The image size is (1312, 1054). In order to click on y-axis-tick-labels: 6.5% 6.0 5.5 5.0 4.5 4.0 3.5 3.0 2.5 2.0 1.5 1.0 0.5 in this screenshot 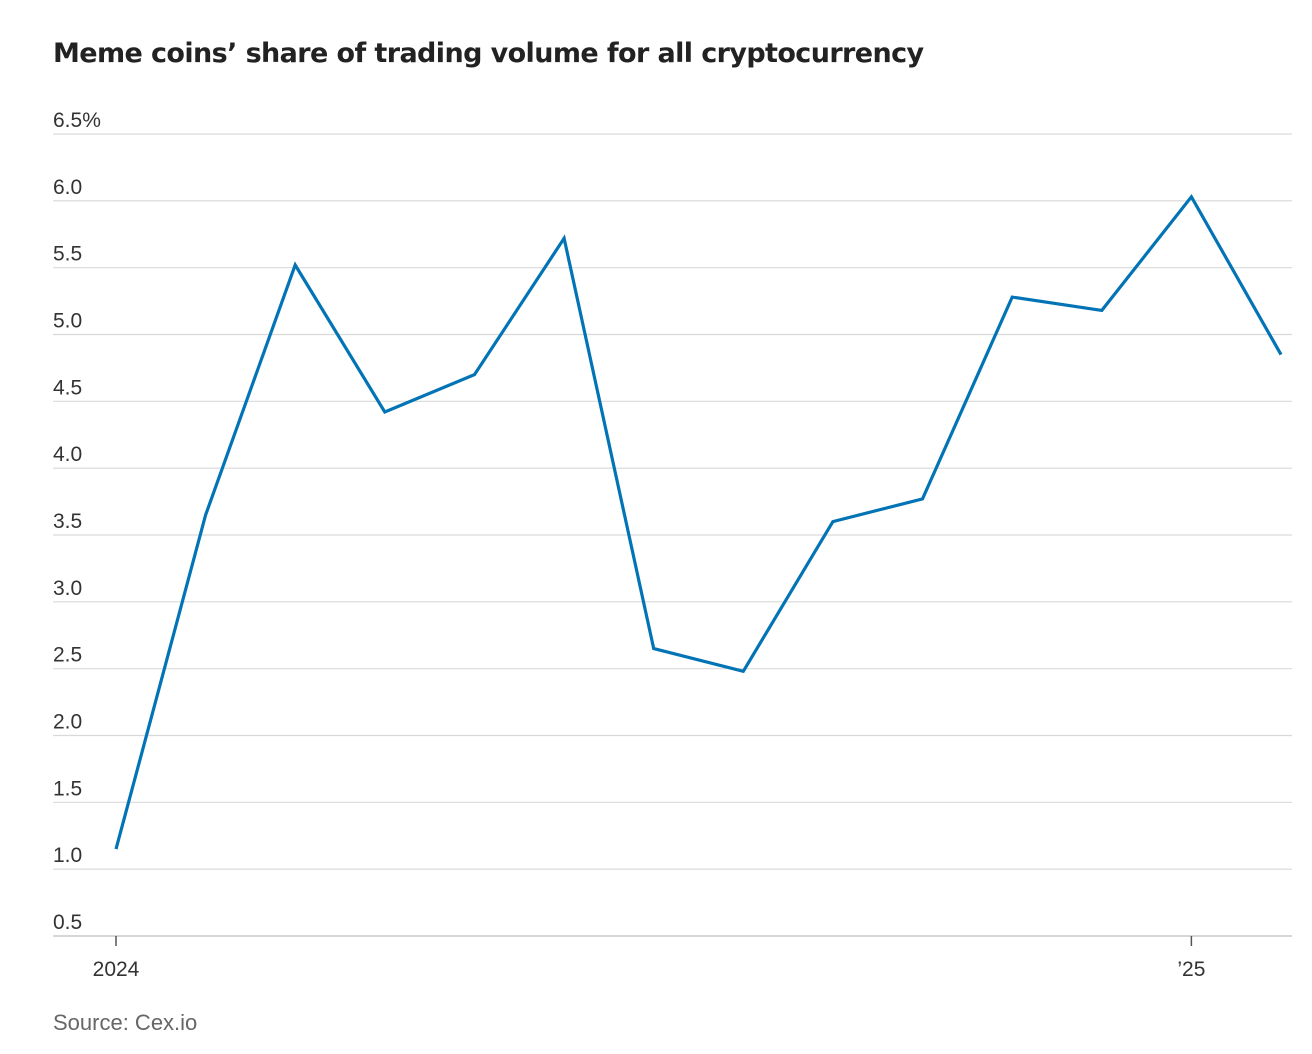, I will do `click(77, 521)`.